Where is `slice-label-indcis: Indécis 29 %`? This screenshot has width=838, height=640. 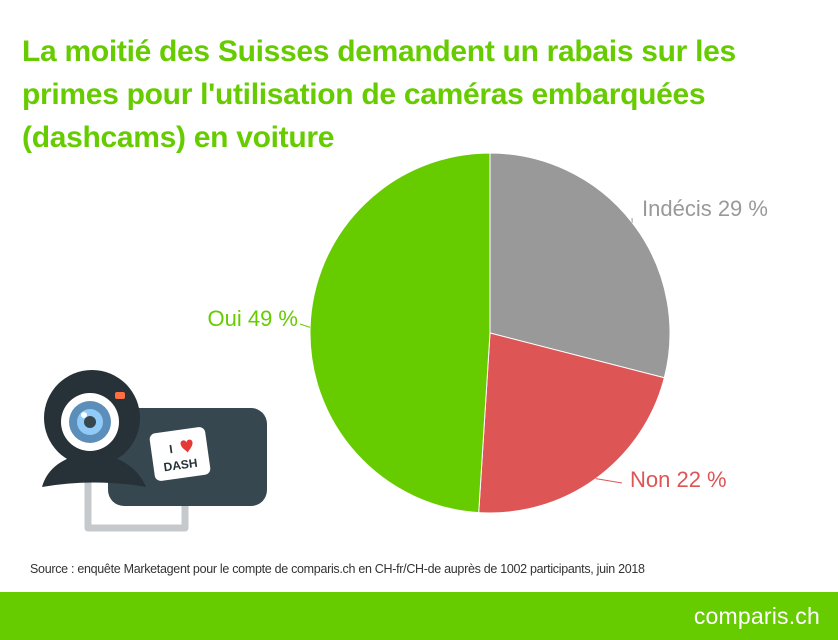 slice-label-indcis: Indécis 29 % is located at coordinates (705, 208).